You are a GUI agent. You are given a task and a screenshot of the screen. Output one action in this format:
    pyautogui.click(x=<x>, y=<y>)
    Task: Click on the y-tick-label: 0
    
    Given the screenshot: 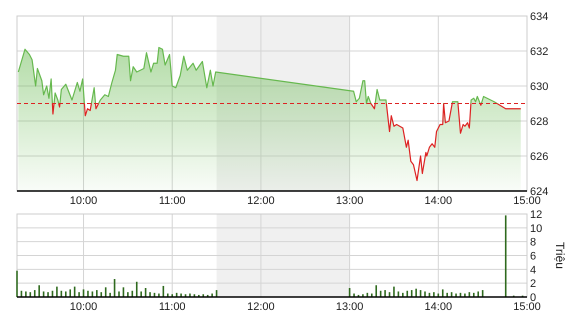 What is the action you would take?
    pyautogui.click(x=533, y=298)
    